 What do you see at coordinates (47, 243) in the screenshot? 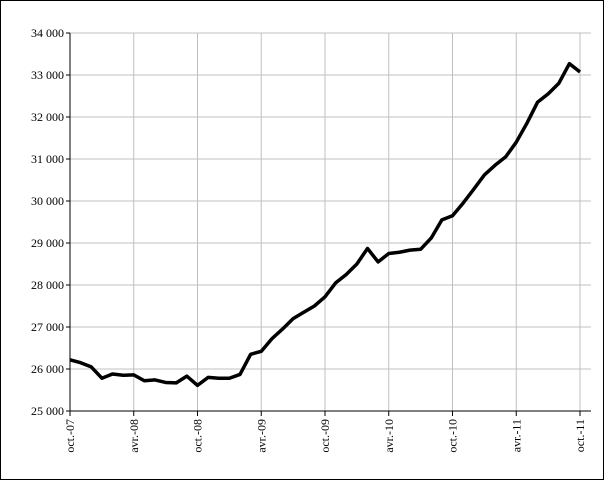
I see `y-tick-label: 29 000` at bounding box center [47, 243].